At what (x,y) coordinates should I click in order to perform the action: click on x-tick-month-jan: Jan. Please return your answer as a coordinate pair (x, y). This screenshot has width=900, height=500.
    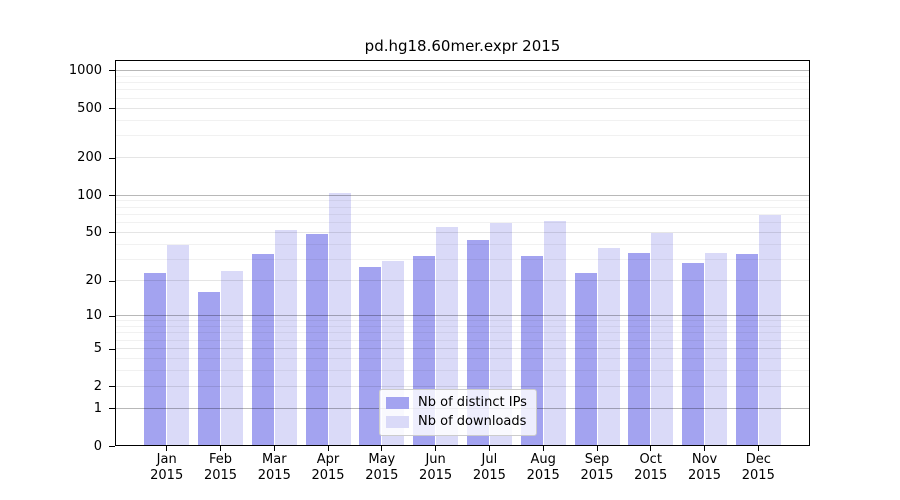
    Looking at the image, I should click on (166, 459).